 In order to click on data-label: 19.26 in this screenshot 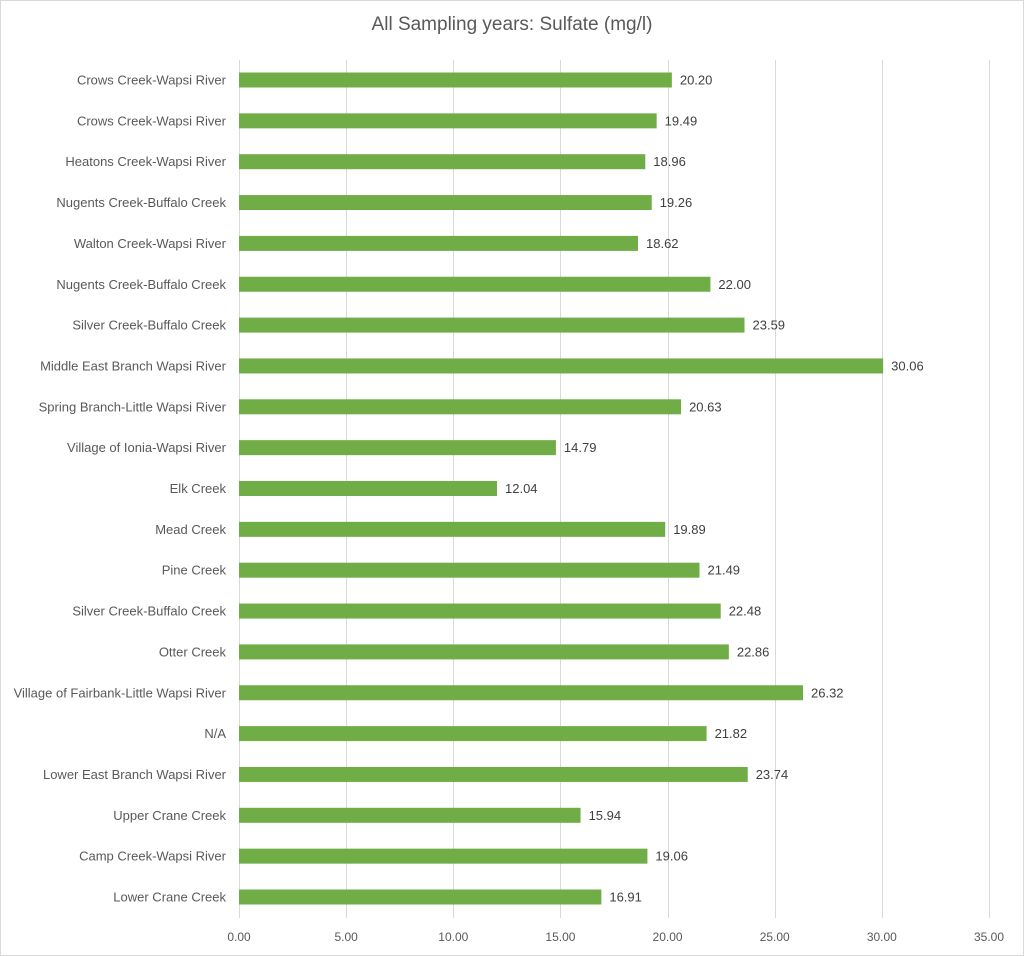, I will do `click(676, 202)`.